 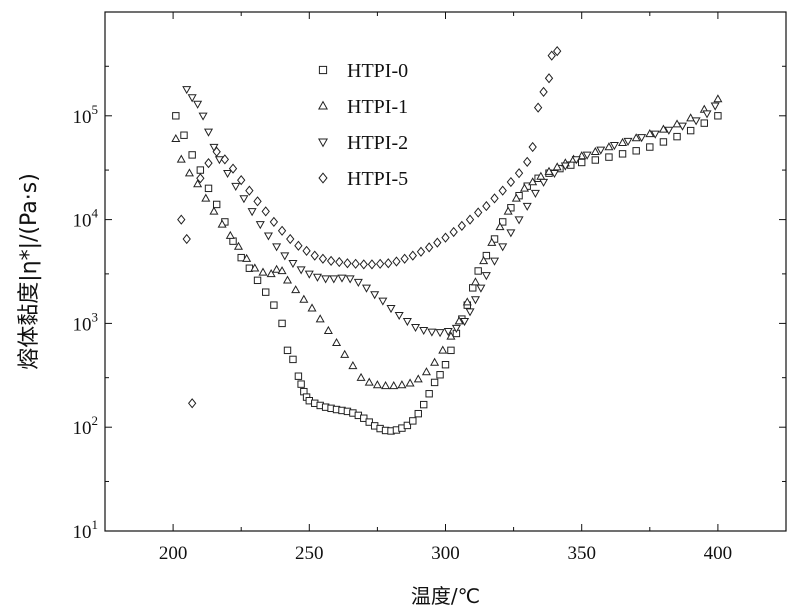 I want to click on x-tick-label: 350, so click(x=581, y=553).